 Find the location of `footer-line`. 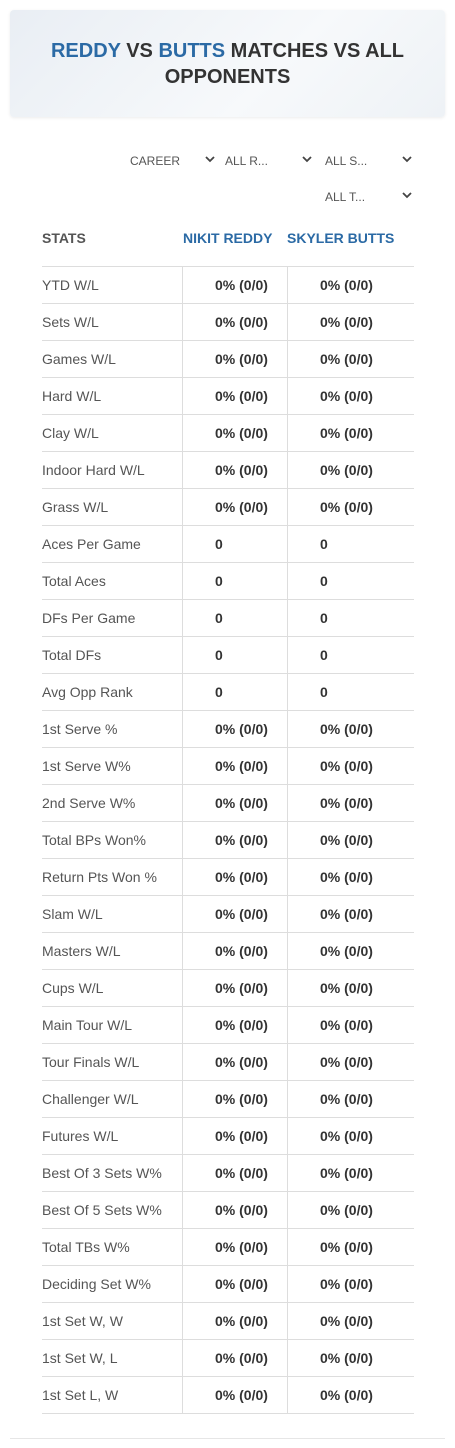

footer-line is located at coordinates (227, 1438).